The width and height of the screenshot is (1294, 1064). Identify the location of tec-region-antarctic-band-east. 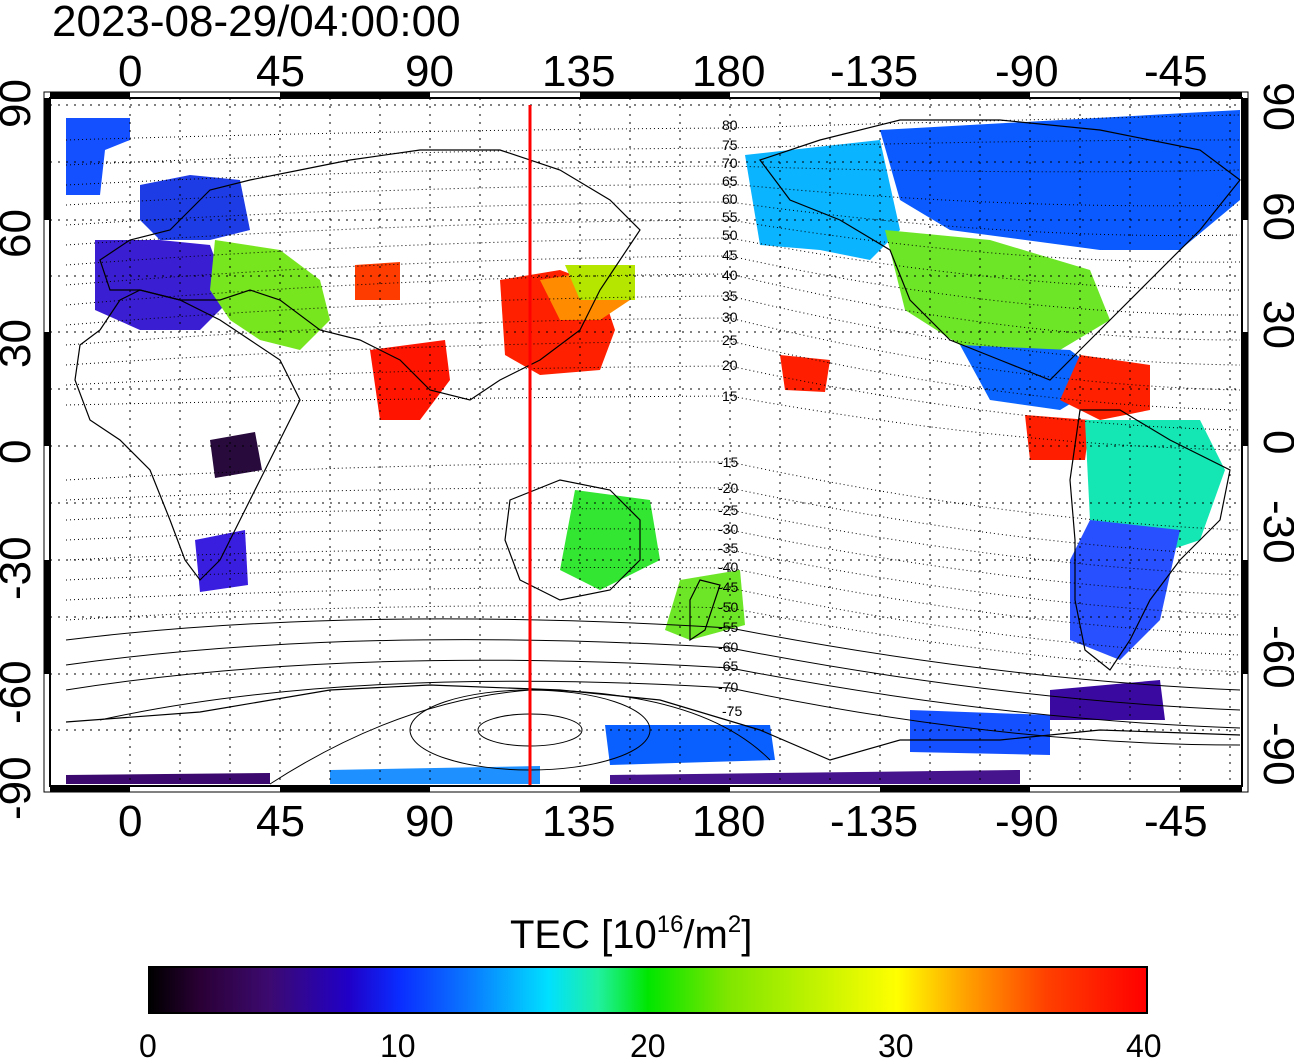
(815, 777).